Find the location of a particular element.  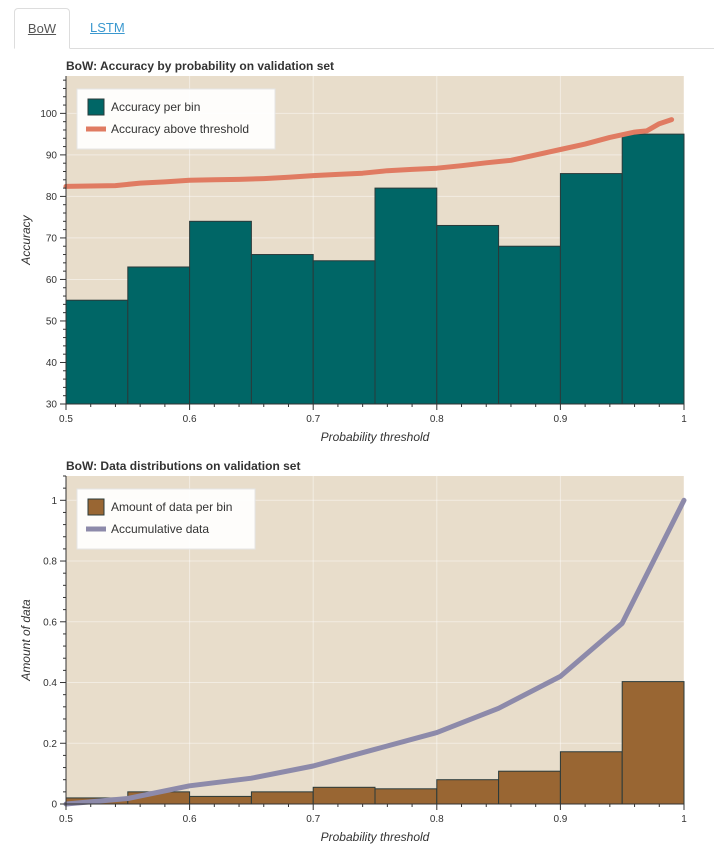

y-tick-label: 40 is located at coordinates (52, 363).